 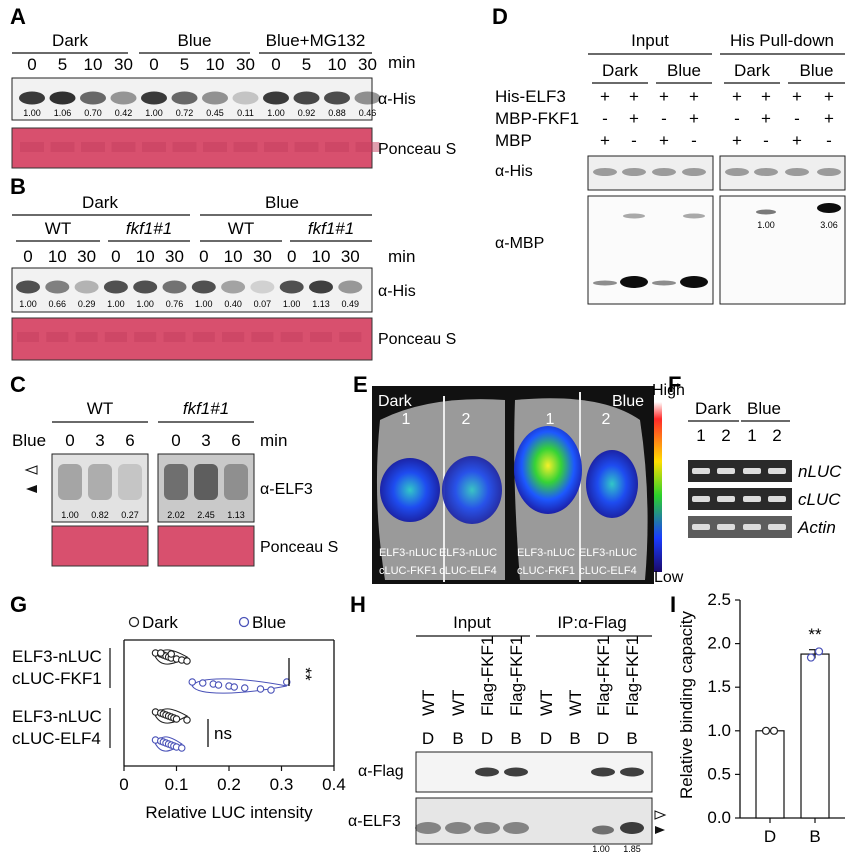 I want to click on time-label: 30, so click(x=245, y=64).